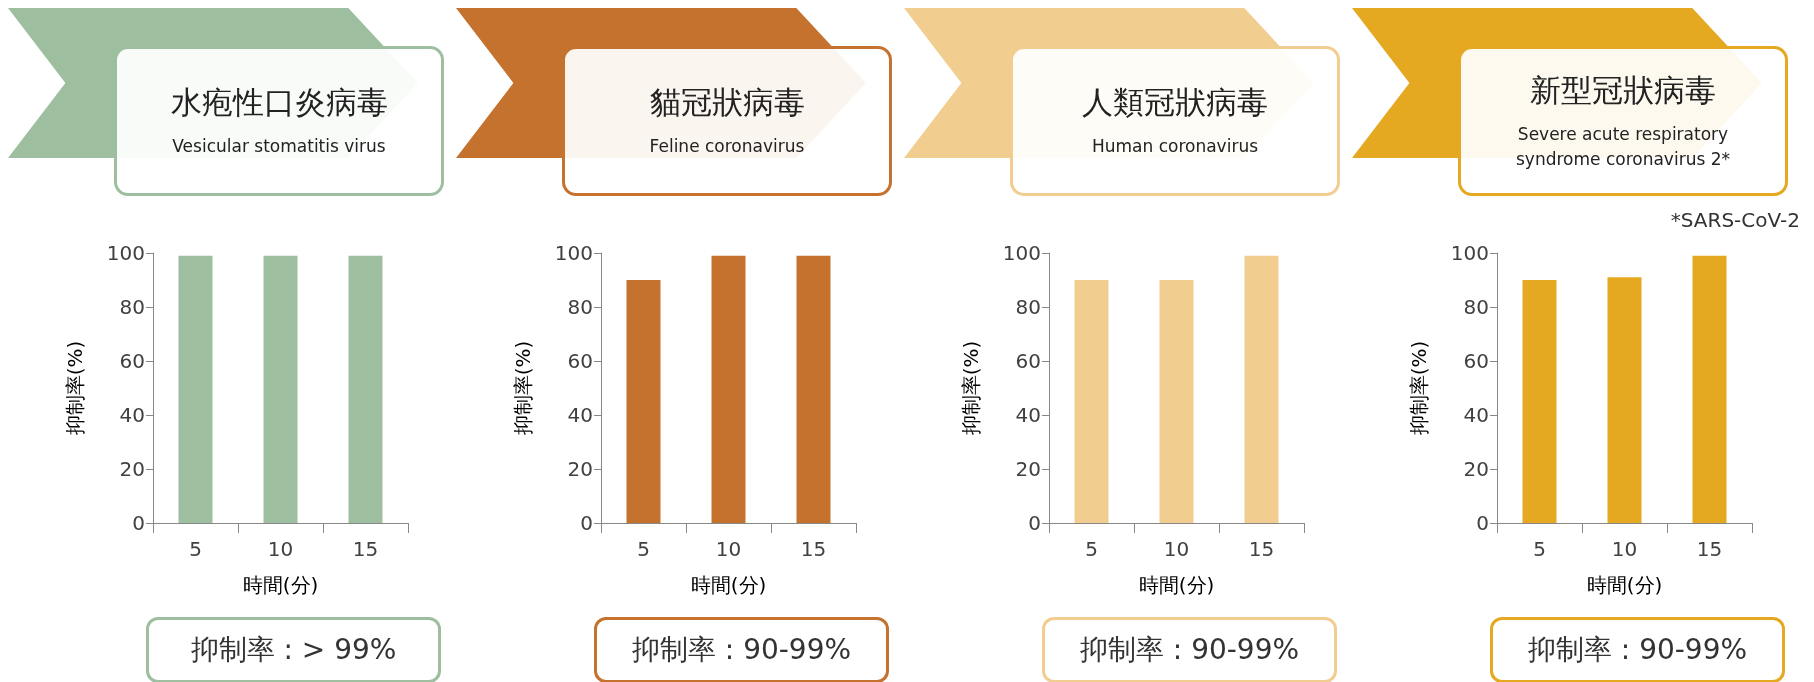  Describe the element at coordinates (1175, 147) in the screenshot. I see `chart-subtitle: Human coronavirus` at that location.